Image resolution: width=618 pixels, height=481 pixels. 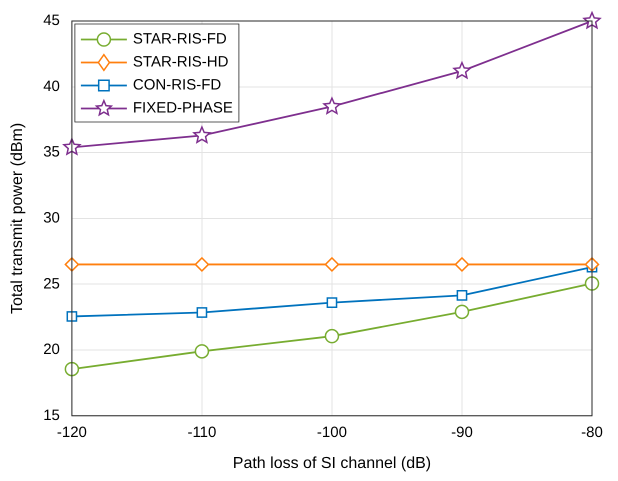 I want to click on legend-label: STAR-RIS-FD, so click(x=179, y=39).